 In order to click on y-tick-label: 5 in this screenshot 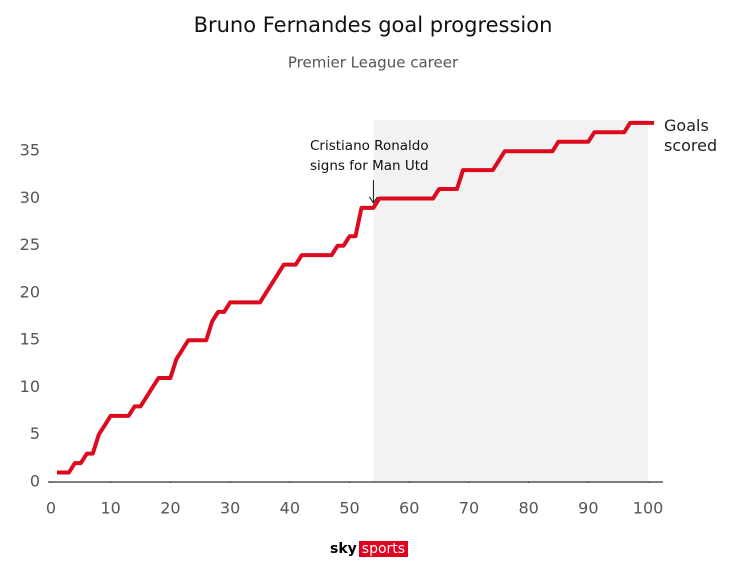, I will do `click(35, 433)`.